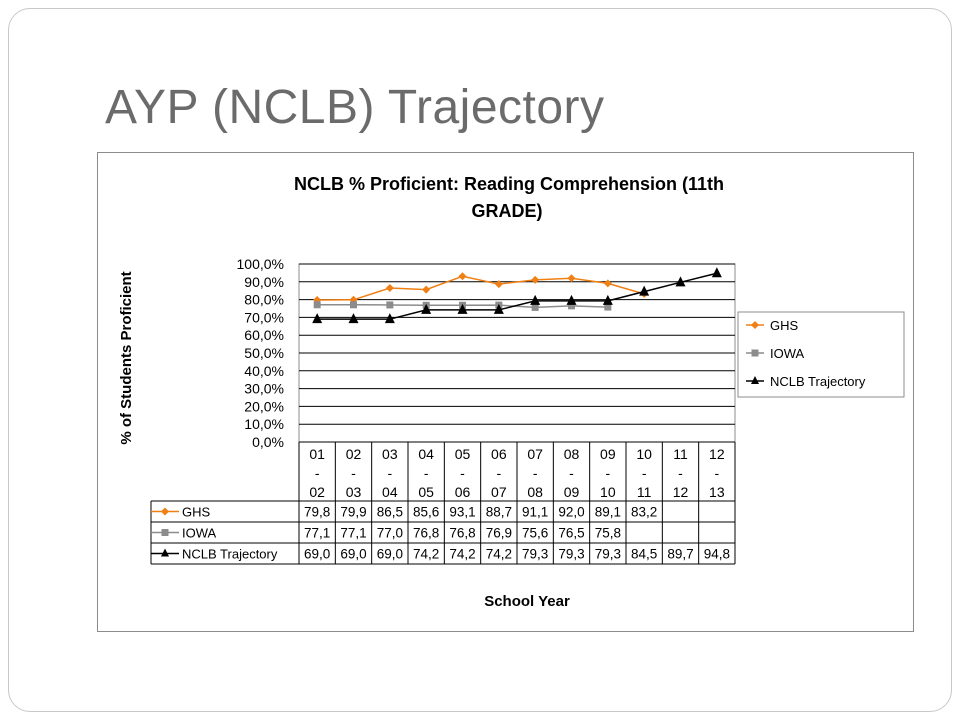 Image resolution: width=960 pixels, height=720 pixels. What do you see at coordinates (260, 264) in the screenshot?
I see `y-tick-label: 100,0%` at bounding box center [260, 264].